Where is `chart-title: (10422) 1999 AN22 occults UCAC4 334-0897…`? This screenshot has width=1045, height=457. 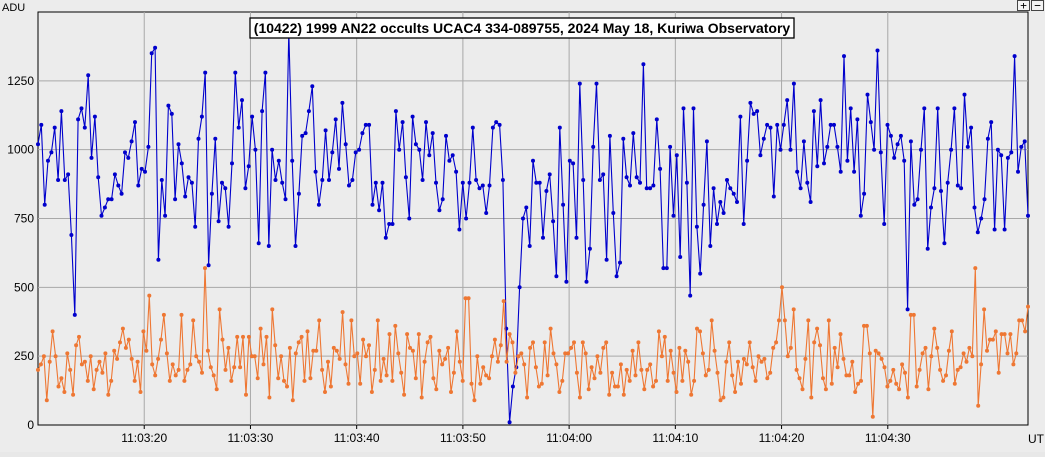
chart-title: (10422) 1999 AN22 occults UCAC4 334-0897… is located at coordinates (522, 28).